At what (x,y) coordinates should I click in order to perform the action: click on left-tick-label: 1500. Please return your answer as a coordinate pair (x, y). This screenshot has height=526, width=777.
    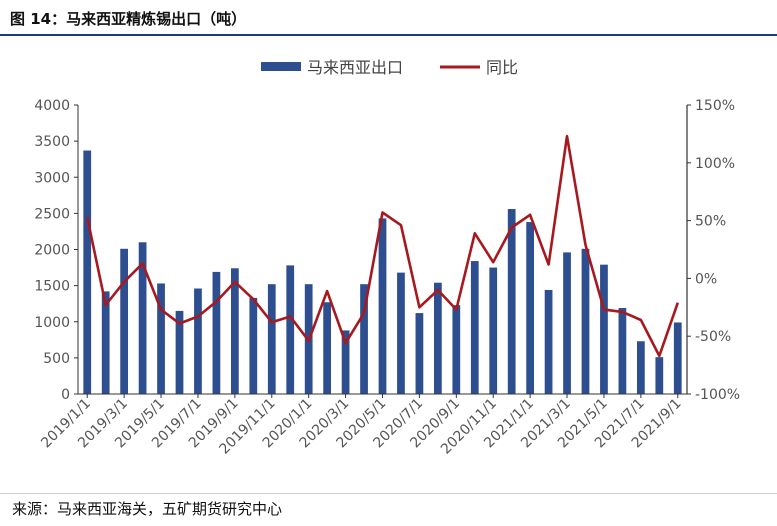
    Looking at the image, I should click on (52, 287).